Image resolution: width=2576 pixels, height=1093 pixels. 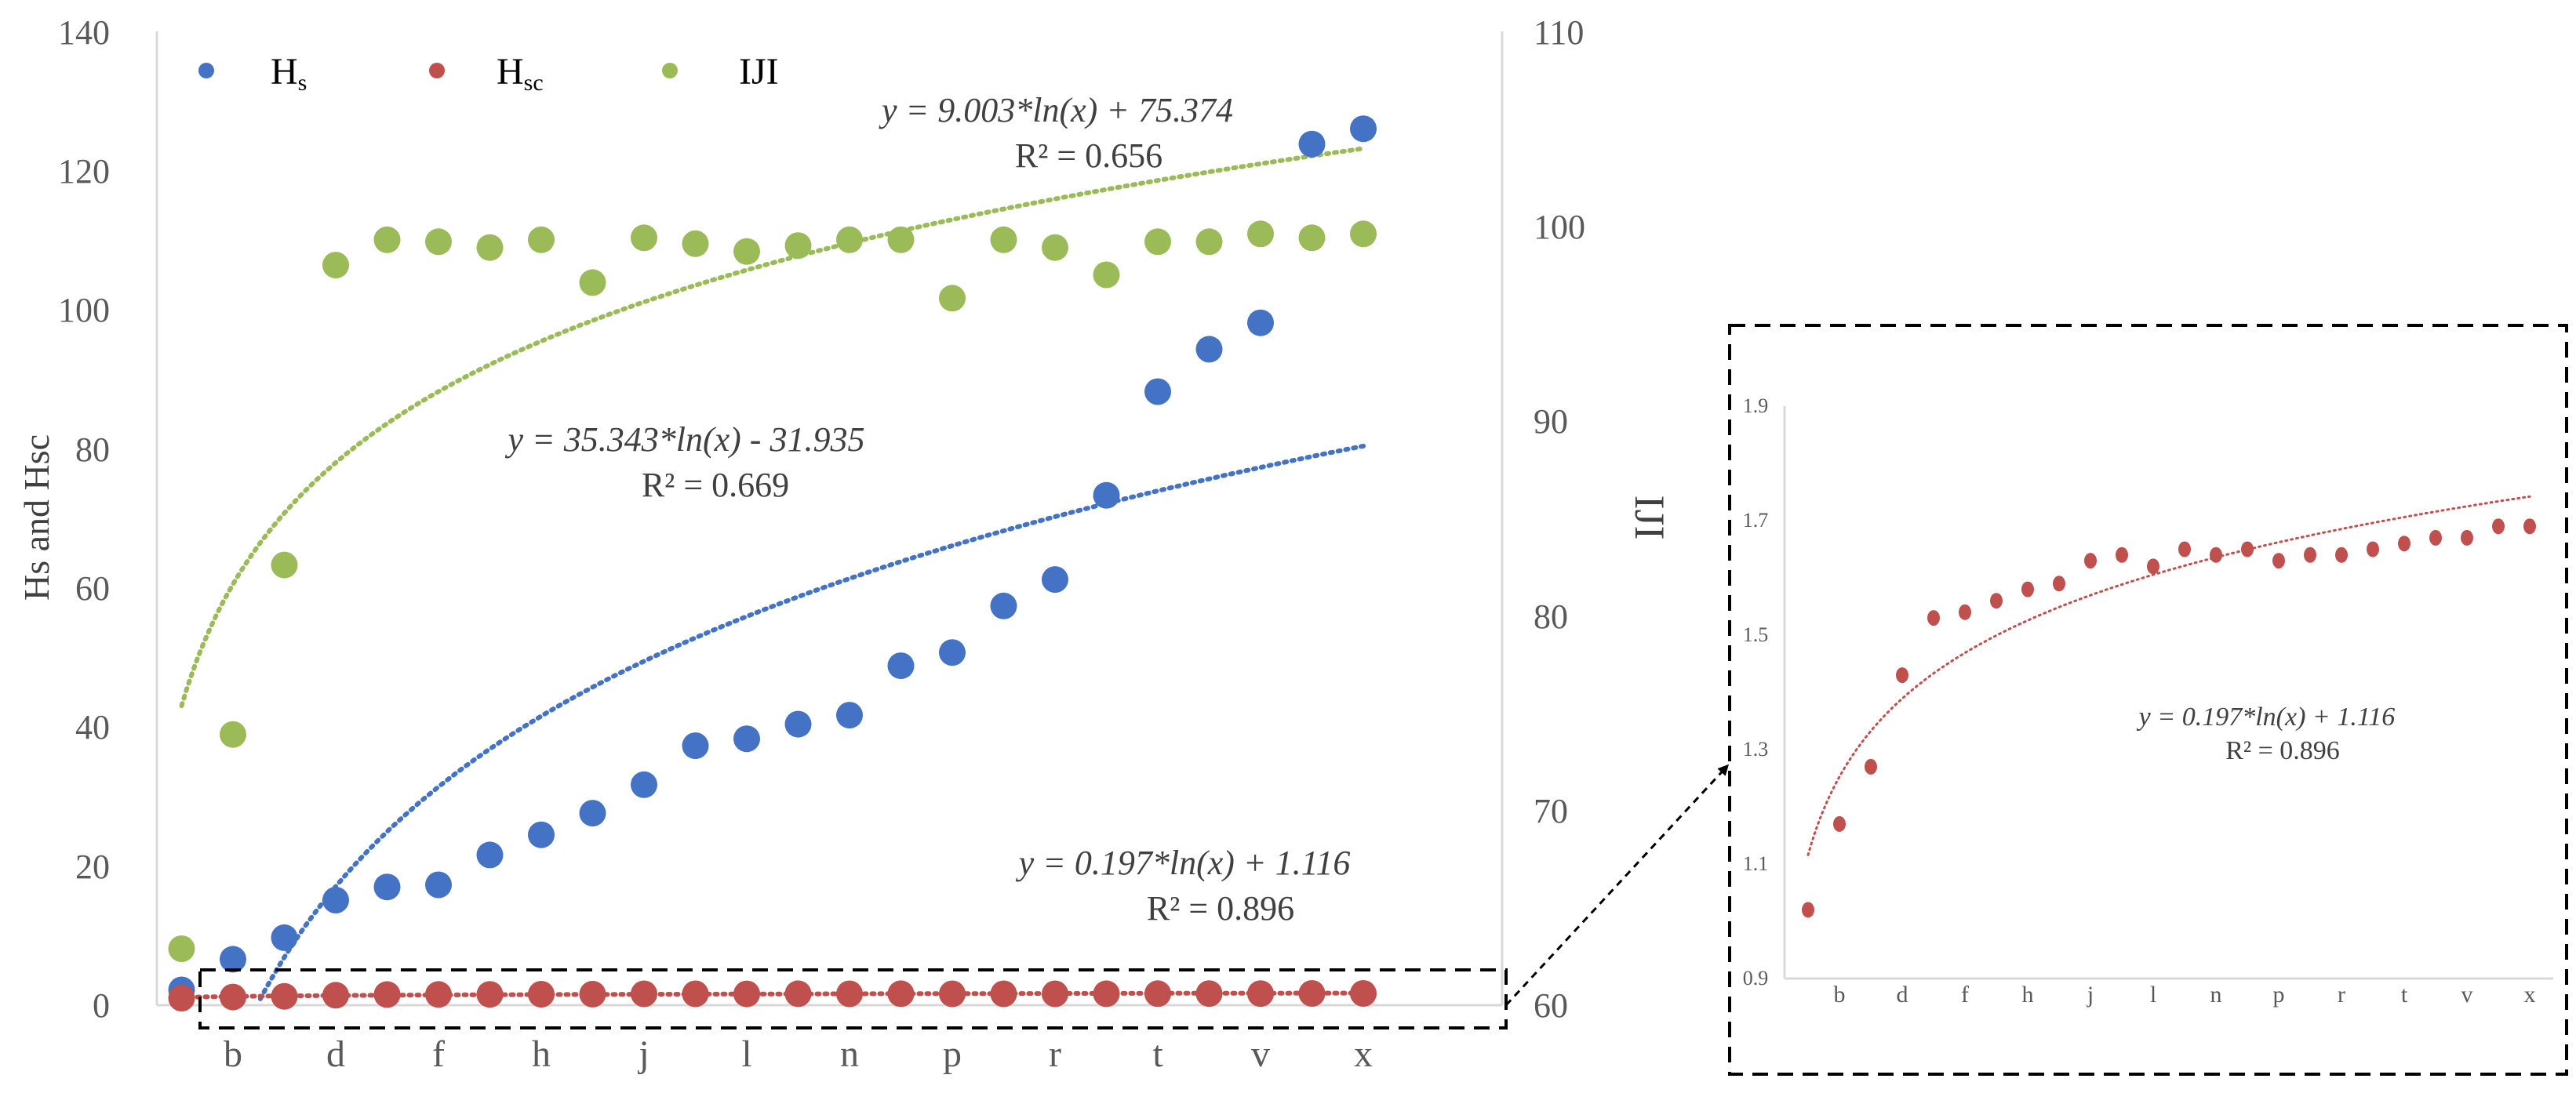 What do you see at coordinates (2282, 750) in the screenshot?
I see `inset-r2-text: R² = 0.896` at bounding box center [2282, 750].